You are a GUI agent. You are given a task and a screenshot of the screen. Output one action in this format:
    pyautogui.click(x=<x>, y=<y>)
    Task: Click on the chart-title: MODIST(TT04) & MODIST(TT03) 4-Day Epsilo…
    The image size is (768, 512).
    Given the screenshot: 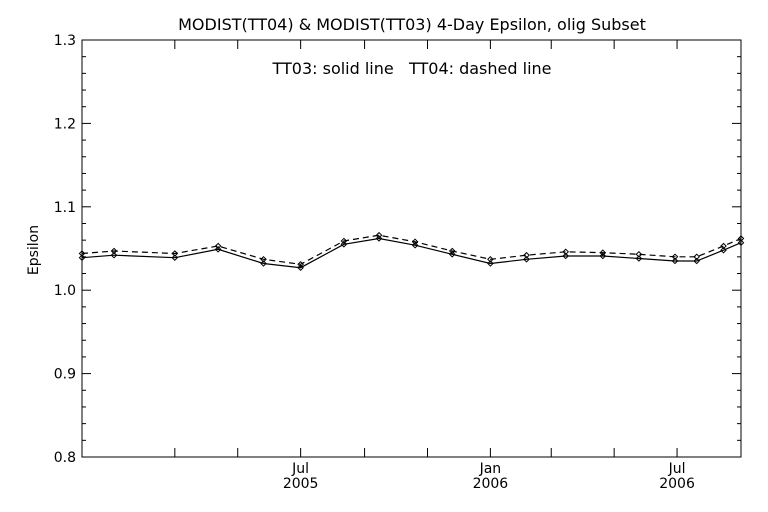 What is the action you would take?
    pyautogui.click(x=412, y=24)
    